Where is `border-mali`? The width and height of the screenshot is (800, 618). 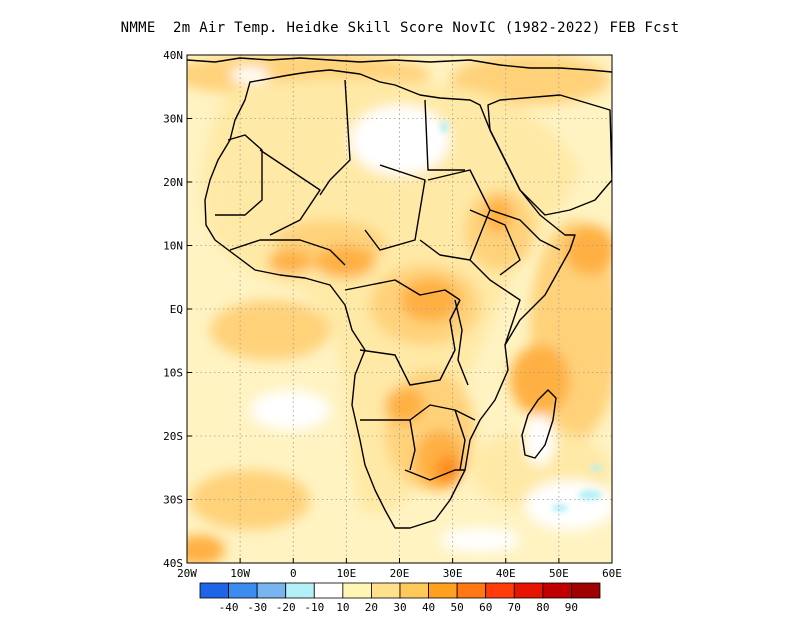
border-mali is located at coordinates (290, 192).